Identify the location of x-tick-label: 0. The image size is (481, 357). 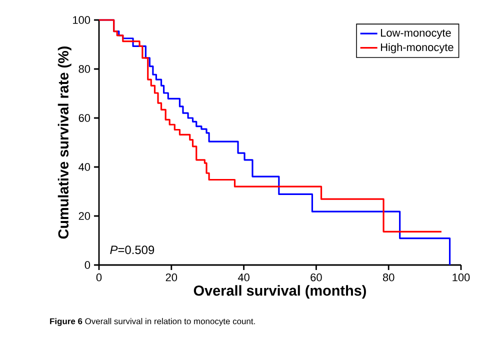
(99, 278).